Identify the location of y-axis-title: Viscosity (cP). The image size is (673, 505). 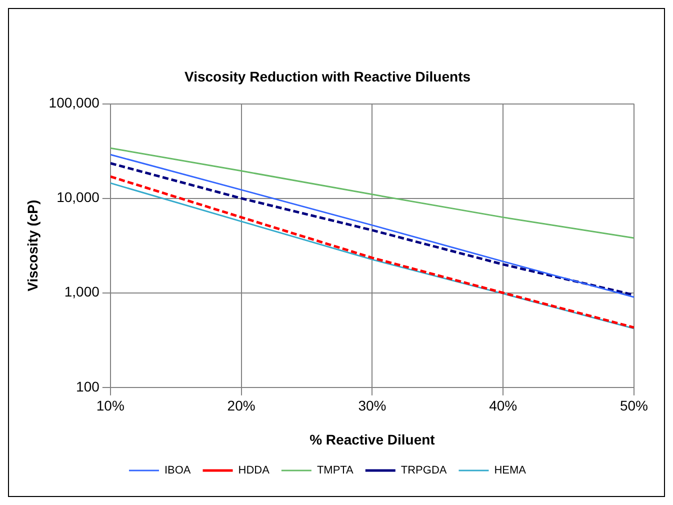
(32, 246).